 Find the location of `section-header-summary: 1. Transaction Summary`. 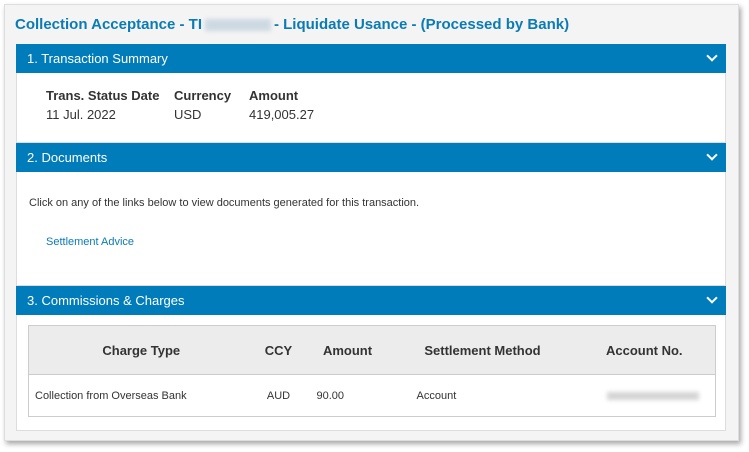

section-header-summary: 1. Transaction Summary is located at coordinates (371, 58).